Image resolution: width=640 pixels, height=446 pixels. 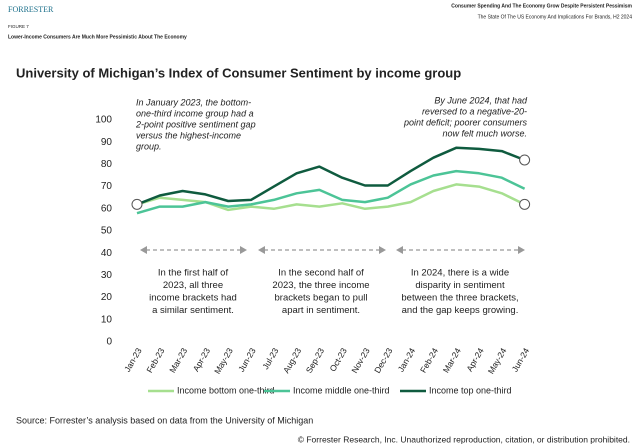 I want to click on y-tick-label: 20, so click(x=107, y=297).